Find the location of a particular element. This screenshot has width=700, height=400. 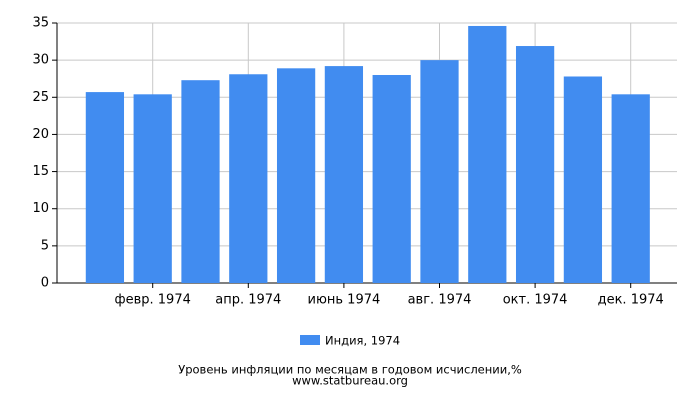

y-tick-label: 35 is located at coordinates (40, 23).